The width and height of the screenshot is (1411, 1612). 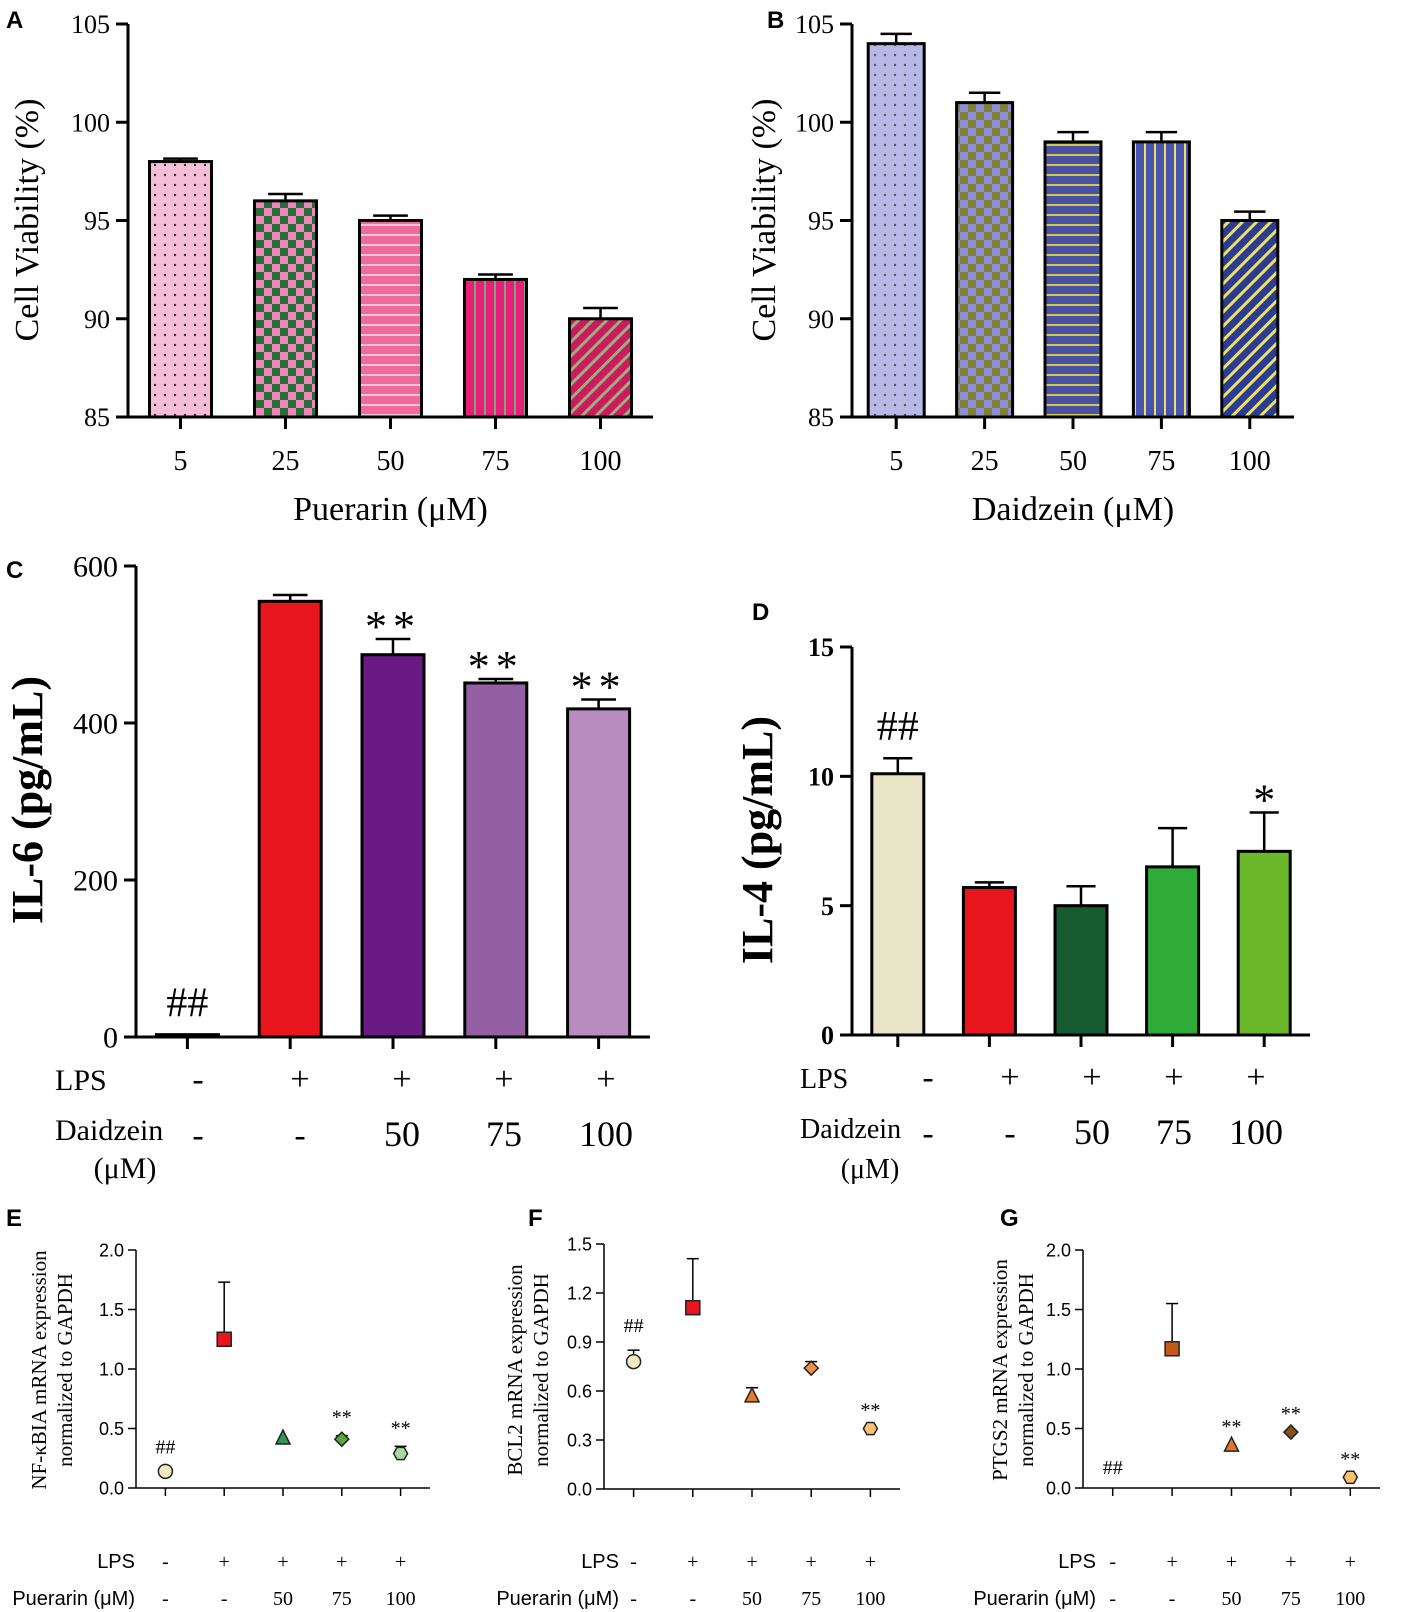 What do you see at coordinates (109, 1130) in the screenshot?
I see `row-label-treatment: Daidzein` at bounding box center [109, 1130].